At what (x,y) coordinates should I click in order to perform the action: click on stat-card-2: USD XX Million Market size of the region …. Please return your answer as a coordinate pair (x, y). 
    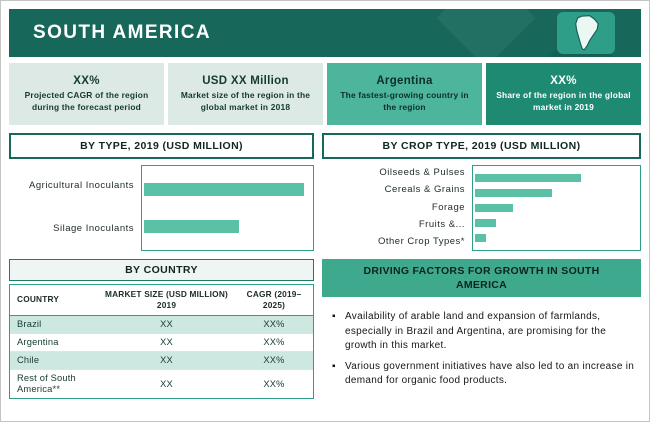
    Looking at the image, I should click on (245, 94).